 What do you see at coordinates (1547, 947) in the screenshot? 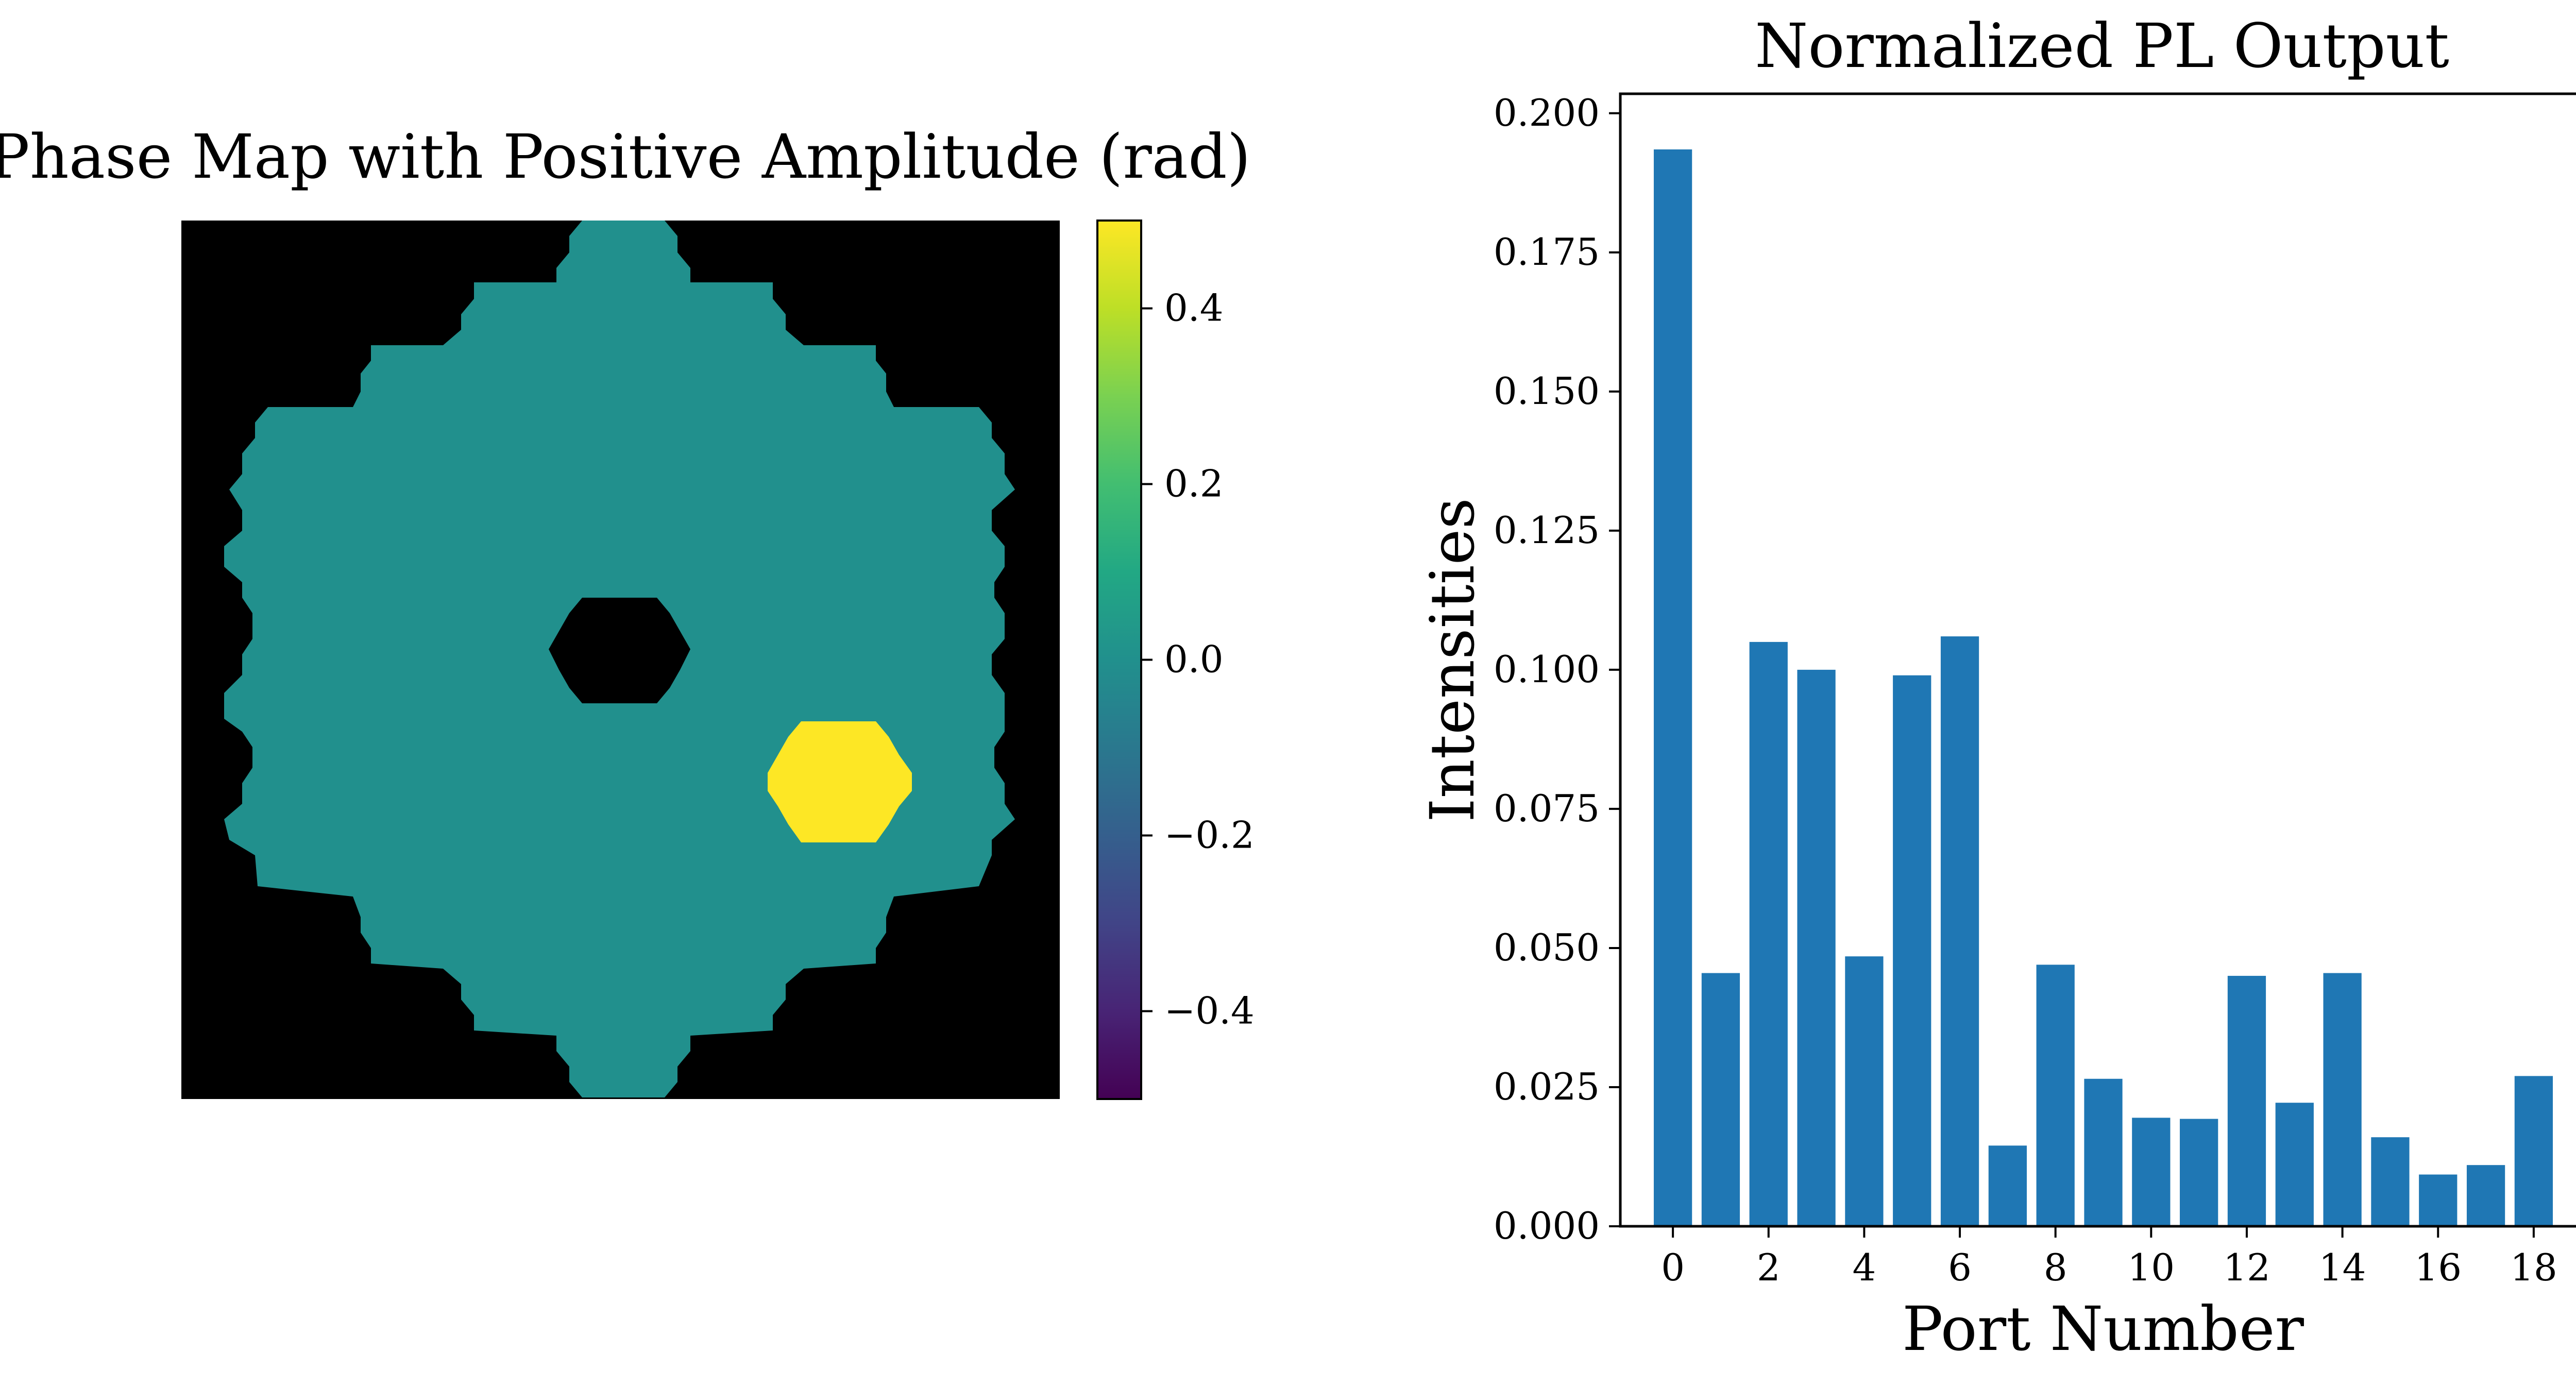
I see `y-tick-label: 0.050` at bounding box center [1547, 947].